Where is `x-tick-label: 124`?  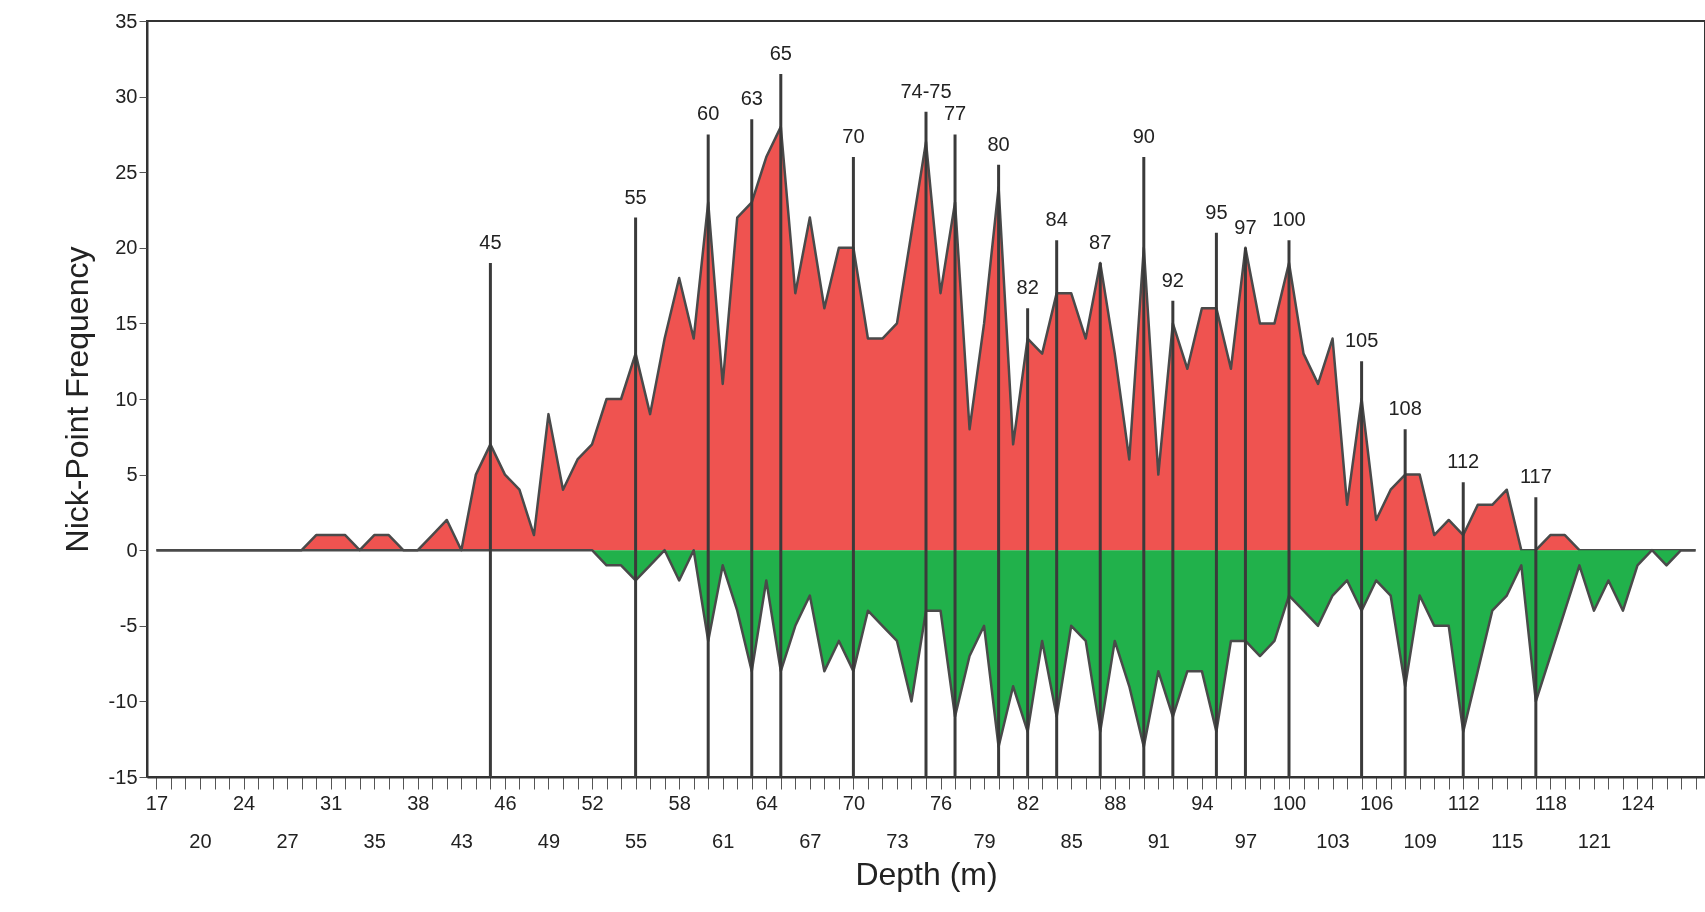 x-tick-label: 124 is located at coordinates (1638, 802).